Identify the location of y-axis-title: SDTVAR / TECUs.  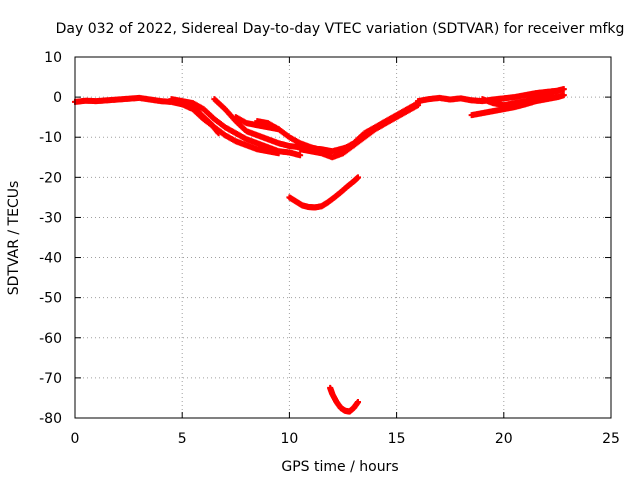
(14, 238).